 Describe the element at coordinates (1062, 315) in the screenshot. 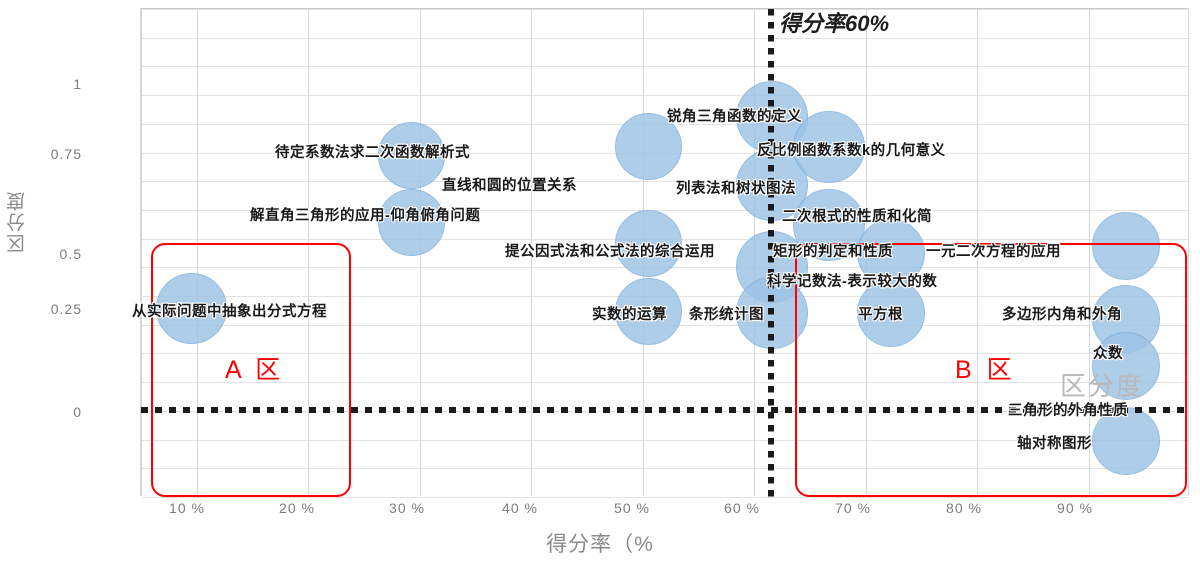

I see `label-duobianxing: 多边形内角和外角` at that location.